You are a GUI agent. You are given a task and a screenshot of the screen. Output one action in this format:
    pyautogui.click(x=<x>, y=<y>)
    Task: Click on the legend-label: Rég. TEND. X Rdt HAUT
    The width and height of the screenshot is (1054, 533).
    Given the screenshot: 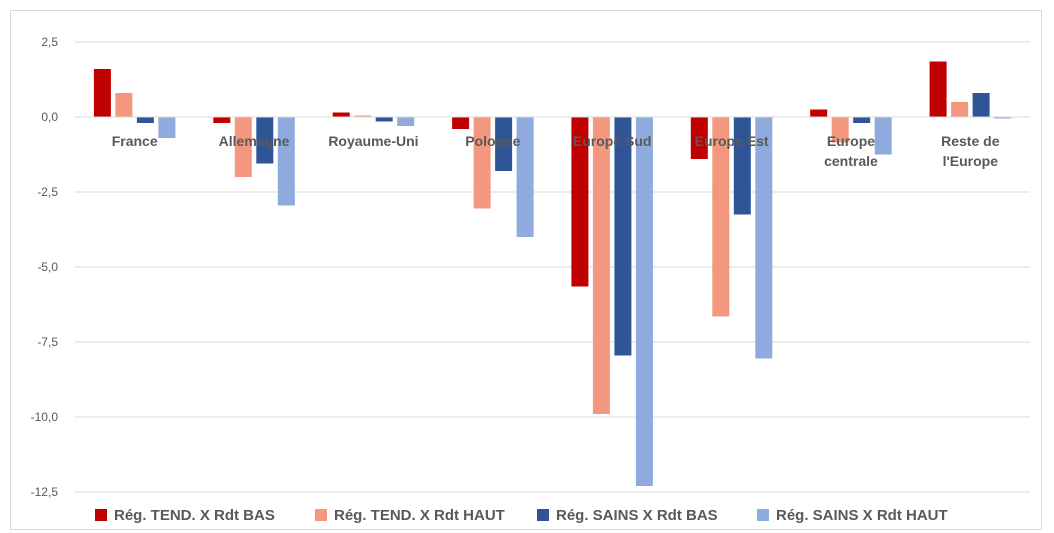 What is the action you would take?
    pyautogui.click(x=419, y=515)
    